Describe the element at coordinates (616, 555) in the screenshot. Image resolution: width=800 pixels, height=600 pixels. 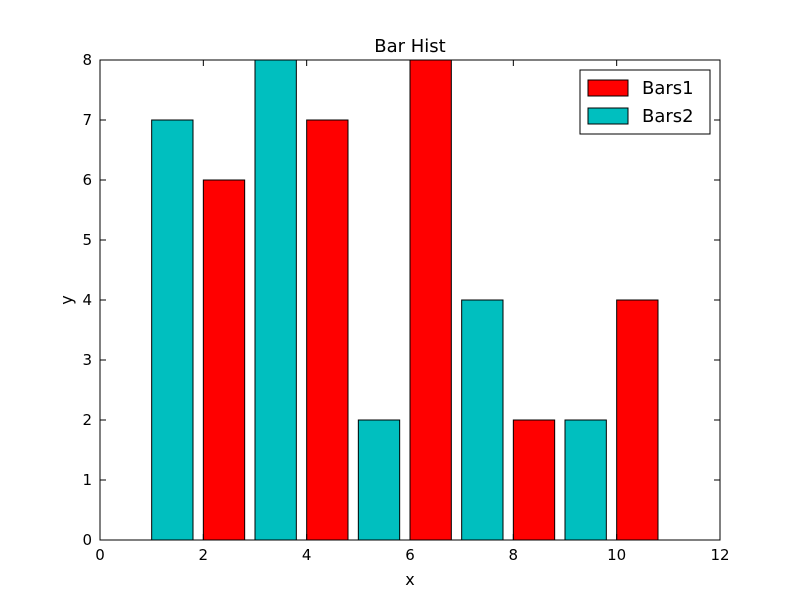
I see `x-tick-label: 10` at that location.